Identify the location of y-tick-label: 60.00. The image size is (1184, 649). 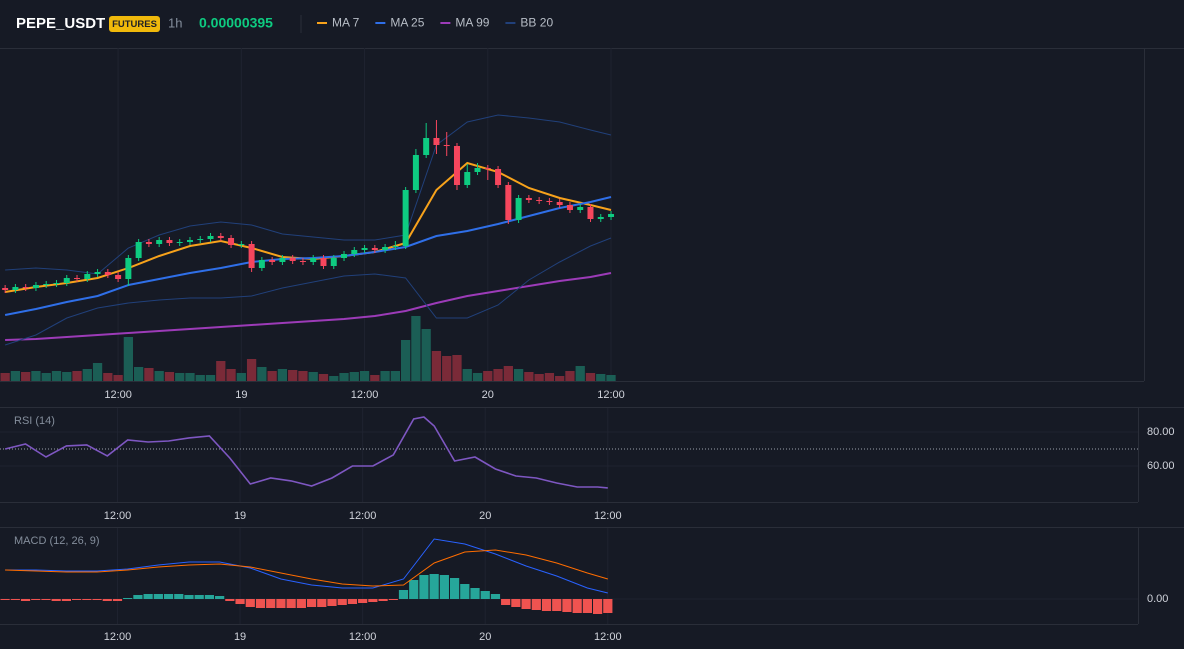
(1161, 466).